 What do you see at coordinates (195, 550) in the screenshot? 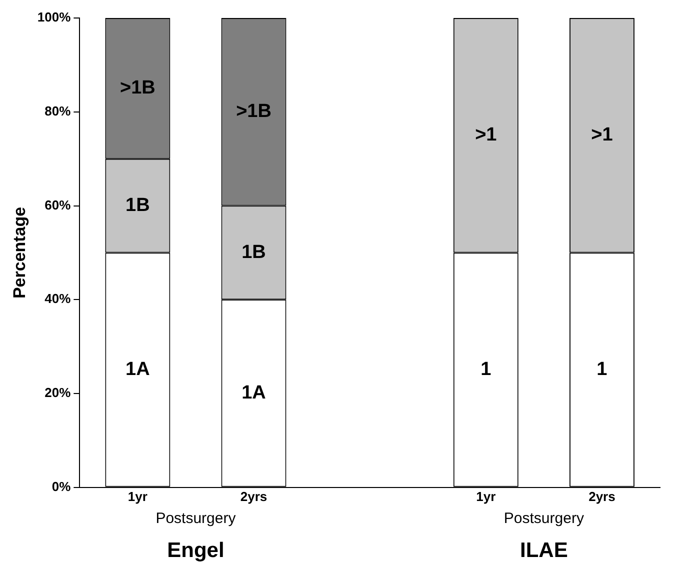
I see `text: Engel` at bounding box center [195, 550].